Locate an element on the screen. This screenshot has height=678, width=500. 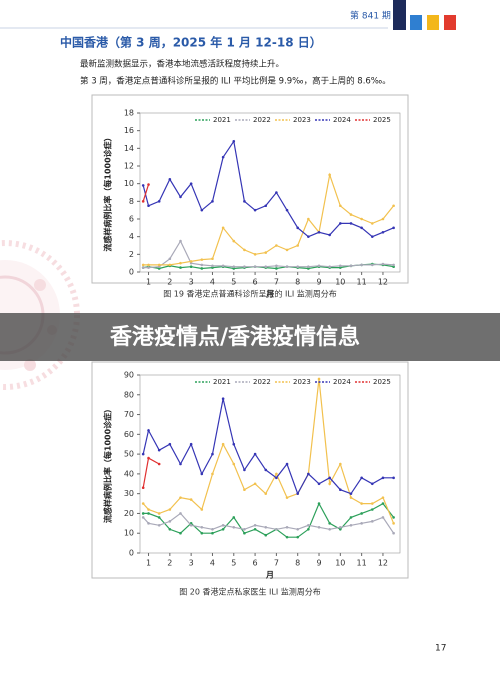
x-axis-label: 月 is located at coordinates (269, 575).